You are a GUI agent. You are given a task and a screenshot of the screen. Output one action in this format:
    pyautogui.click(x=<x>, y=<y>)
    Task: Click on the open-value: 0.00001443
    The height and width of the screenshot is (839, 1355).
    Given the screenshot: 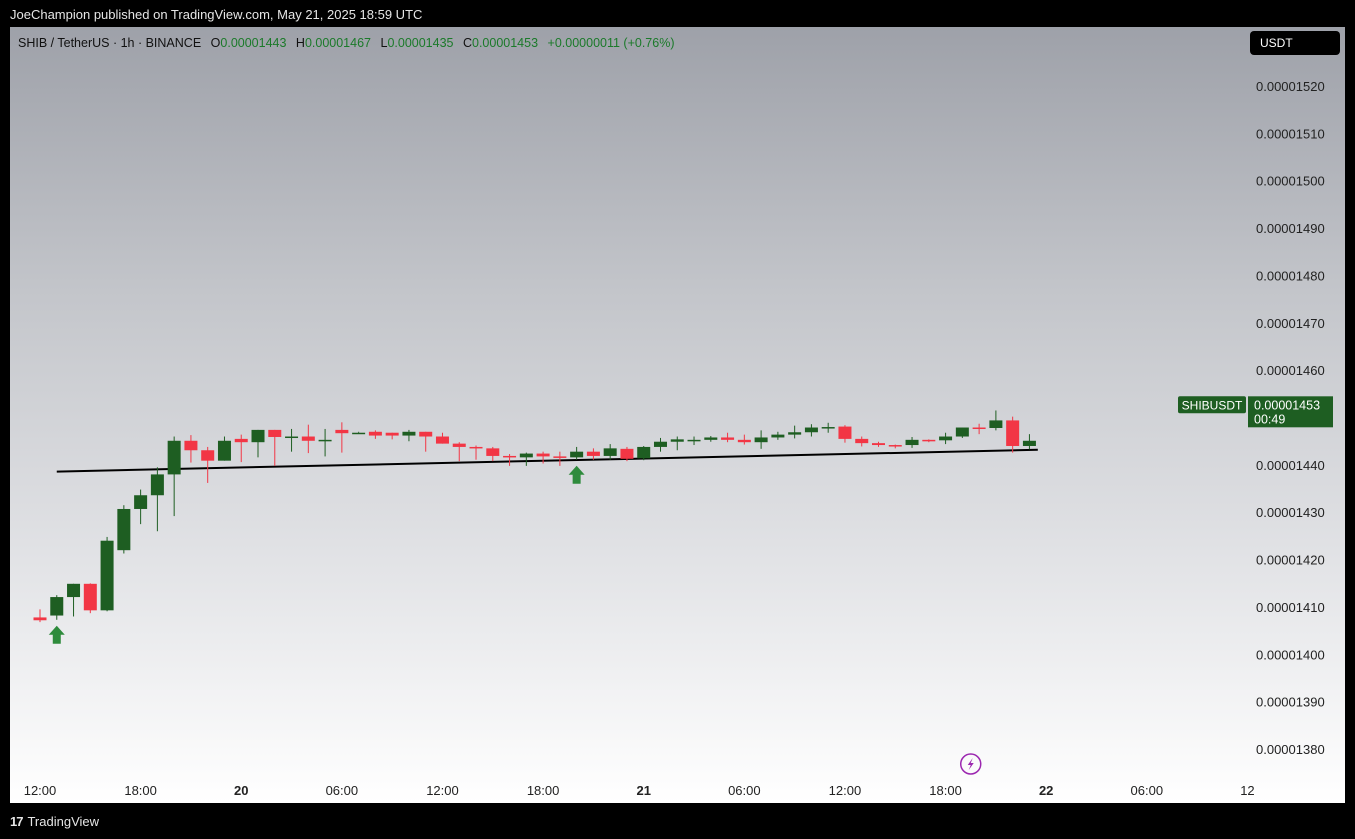 What is the action you would take?
    pyautogui.click(x=253, y=43)
    